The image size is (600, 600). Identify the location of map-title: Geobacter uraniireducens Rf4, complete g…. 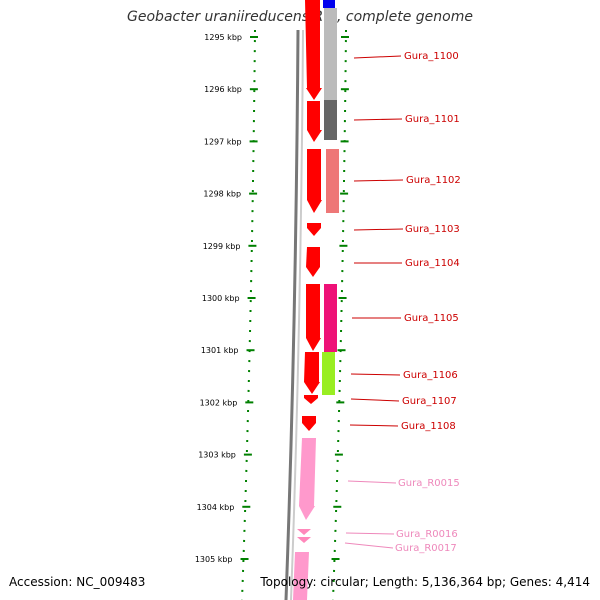
(300, 17).